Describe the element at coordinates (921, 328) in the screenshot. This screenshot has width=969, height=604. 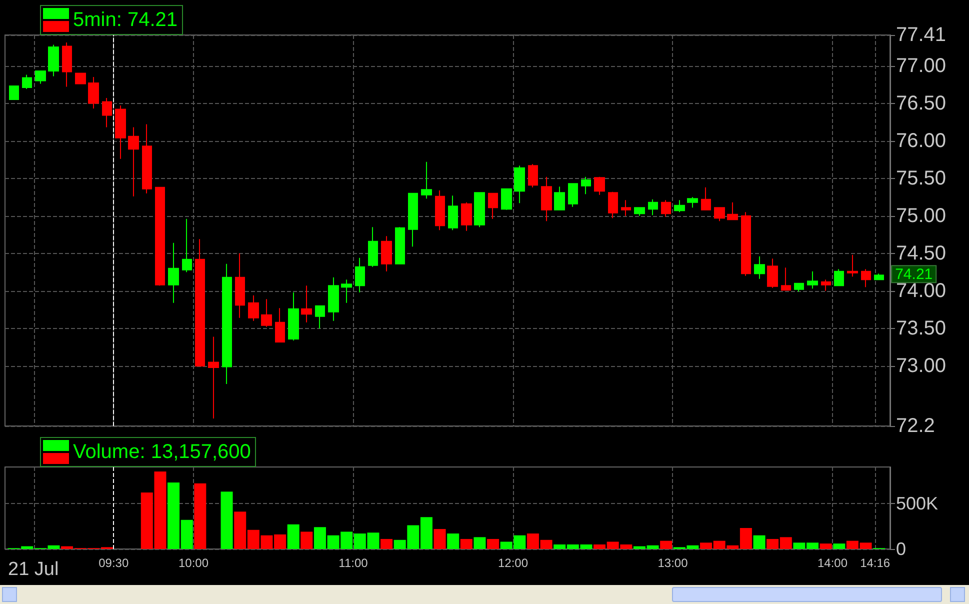
I see `y-tick-label: 73.50` at that location.